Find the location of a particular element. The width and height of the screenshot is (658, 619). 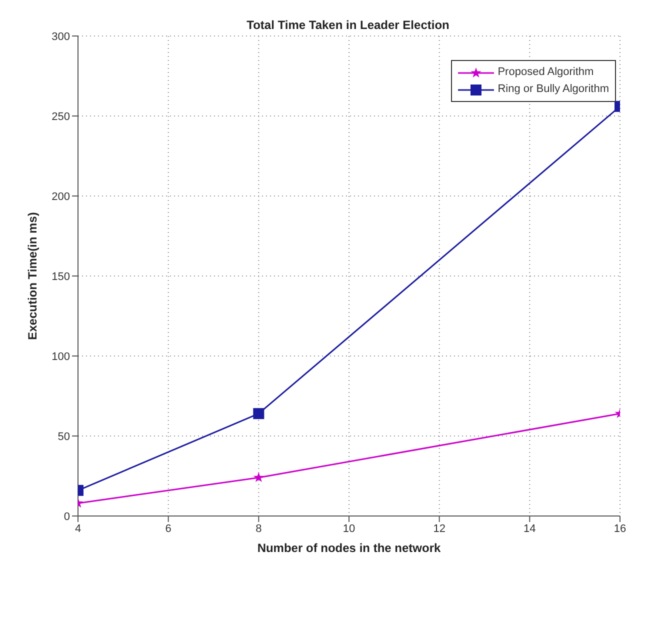

x-tick-label: 16 is located at coordinates (620, 528).